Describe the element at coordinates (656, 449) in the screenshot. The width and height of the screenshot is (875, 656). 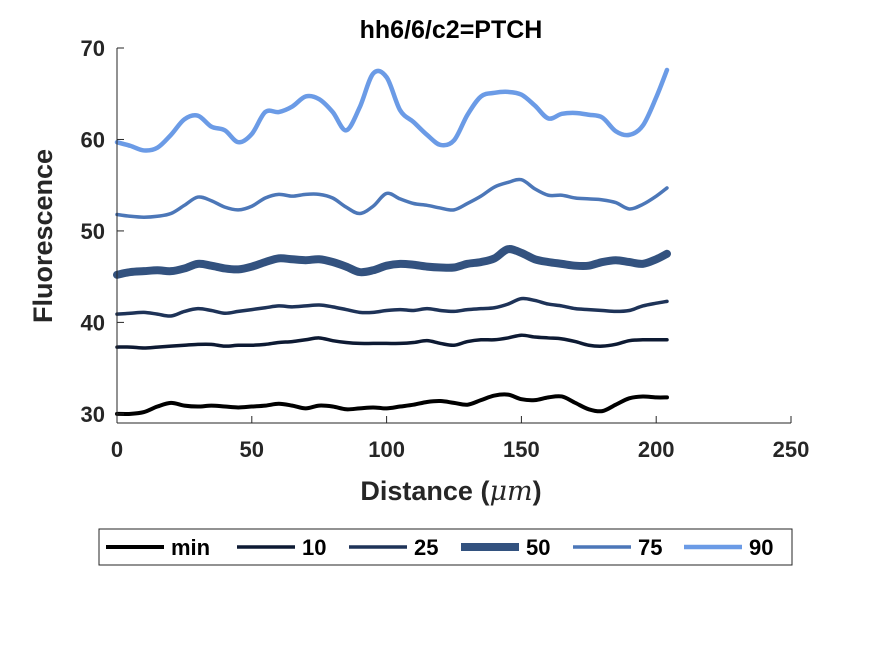
I see `x-tick-label: 200` at that location.